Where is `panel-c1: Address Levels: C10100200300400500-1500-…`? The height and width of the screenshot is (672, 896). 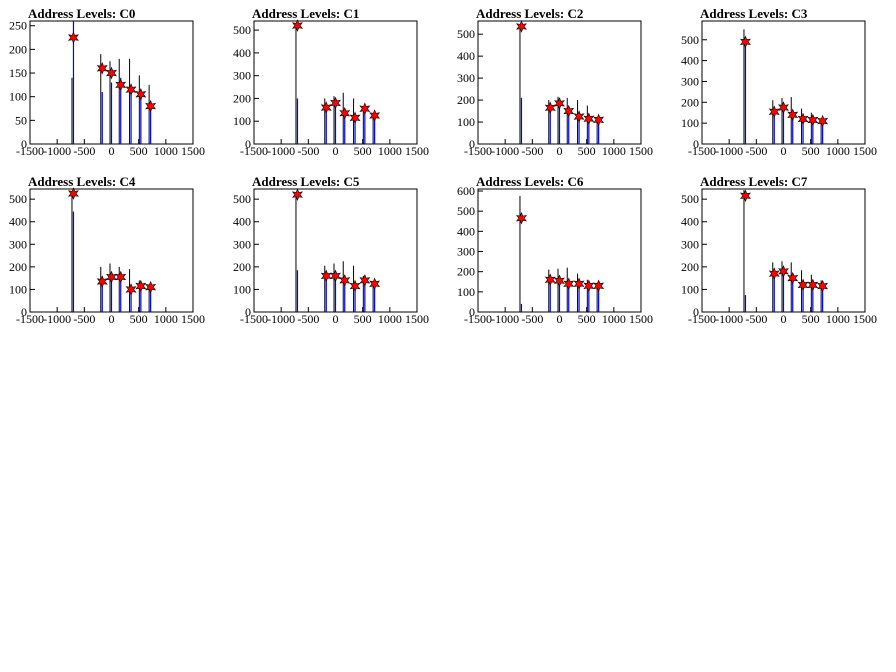
panel-c1: Address Levels: C10100200300400500-1500-… is located at coordinates (331, 82).